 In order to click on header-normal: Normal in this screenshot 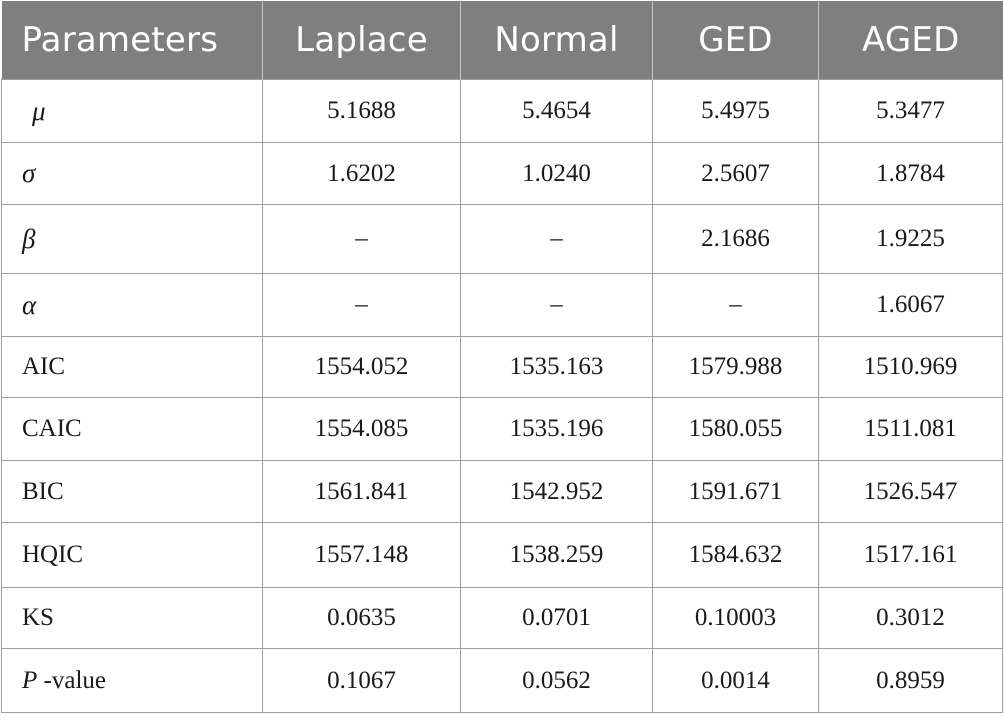, I will do `click(556, 40)`.